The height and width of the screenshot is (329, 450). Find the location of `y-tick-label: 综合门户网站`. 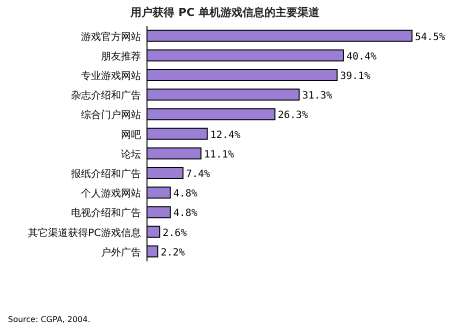

y-tick-label: 综合门户网站 is located at coordinates (111, 115).